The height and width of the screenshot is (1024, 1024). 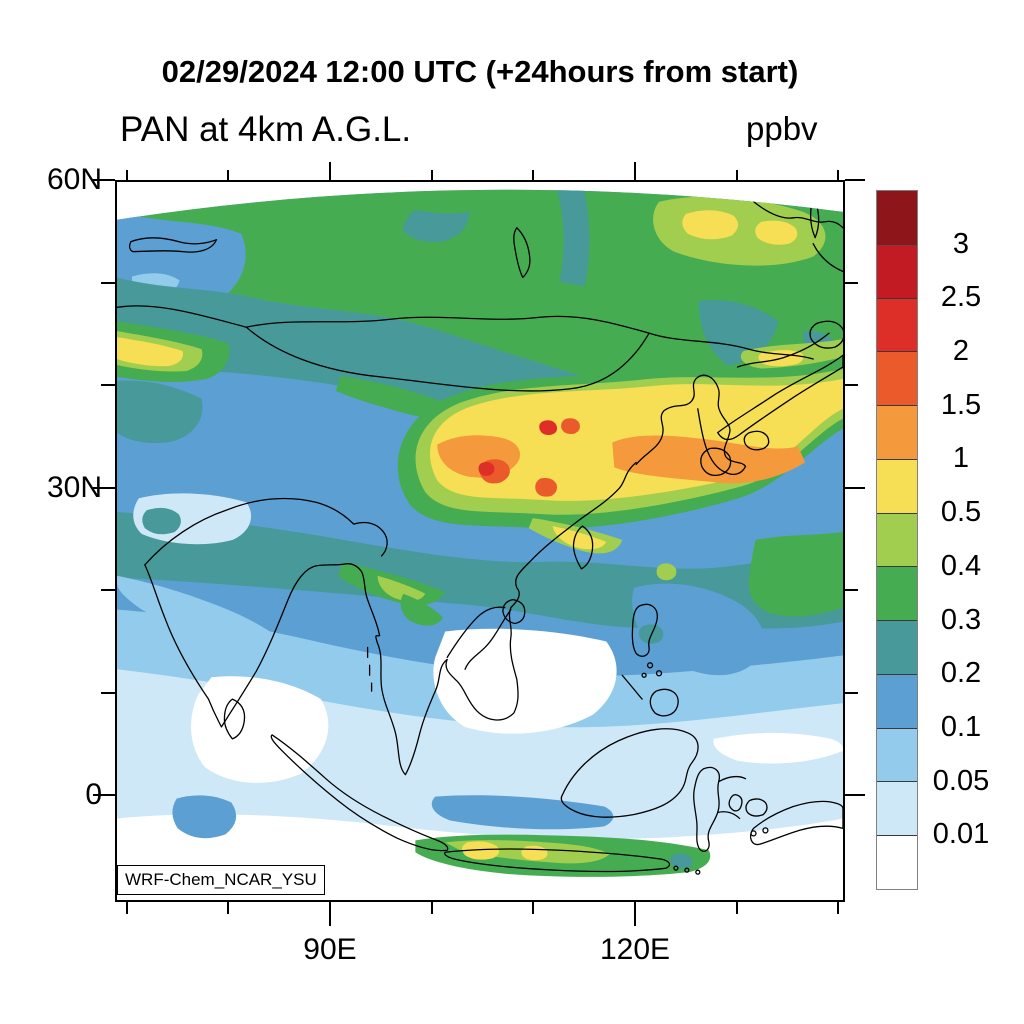 What do you see at coordinates (897, 862) in the screenshot?
I see `colorbar-segment-lt0.01` at bounding box center [897, 862].